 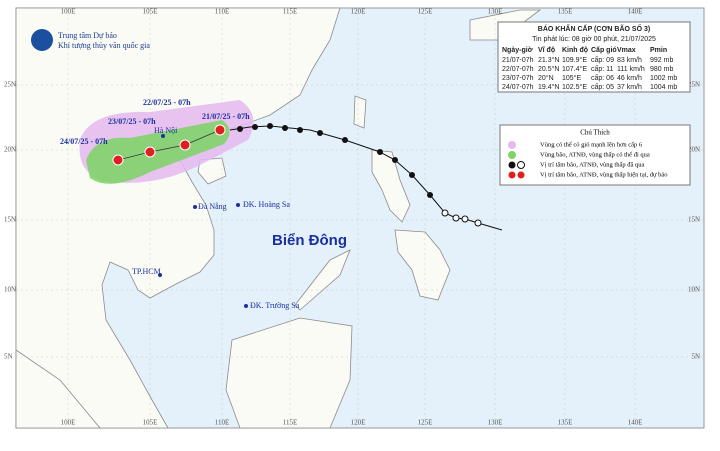 What do you see at coordinates (548, 69) in the screenshot?
I see `table-cell: 20.5°N` at bounding box center [548, 69].